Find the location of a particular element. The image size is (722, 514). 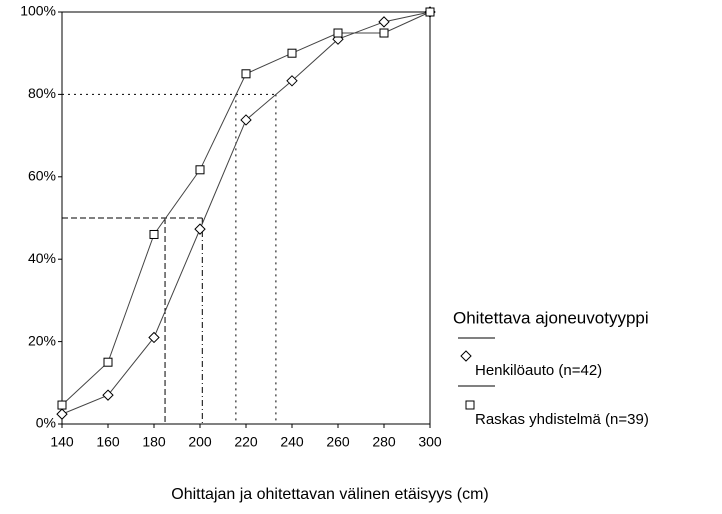

y-tick-label: 60% is located at coordinates (42, 176).